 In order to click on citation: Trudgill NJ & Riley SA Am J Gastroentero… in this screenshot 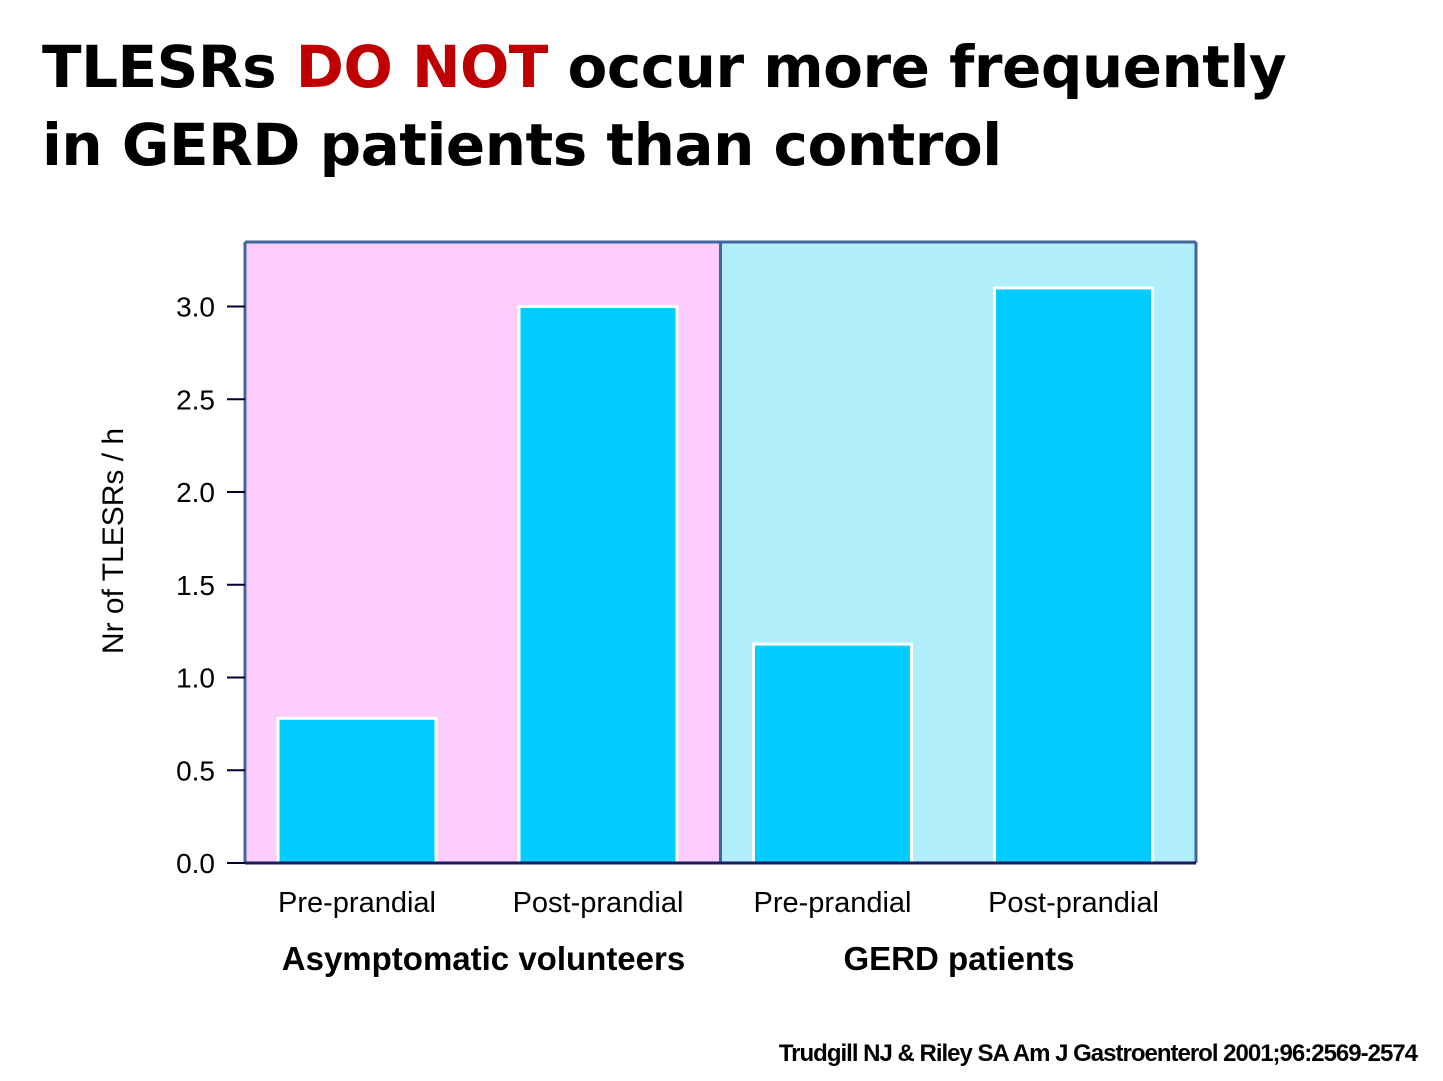, I will do `click(1098, 1053)`.